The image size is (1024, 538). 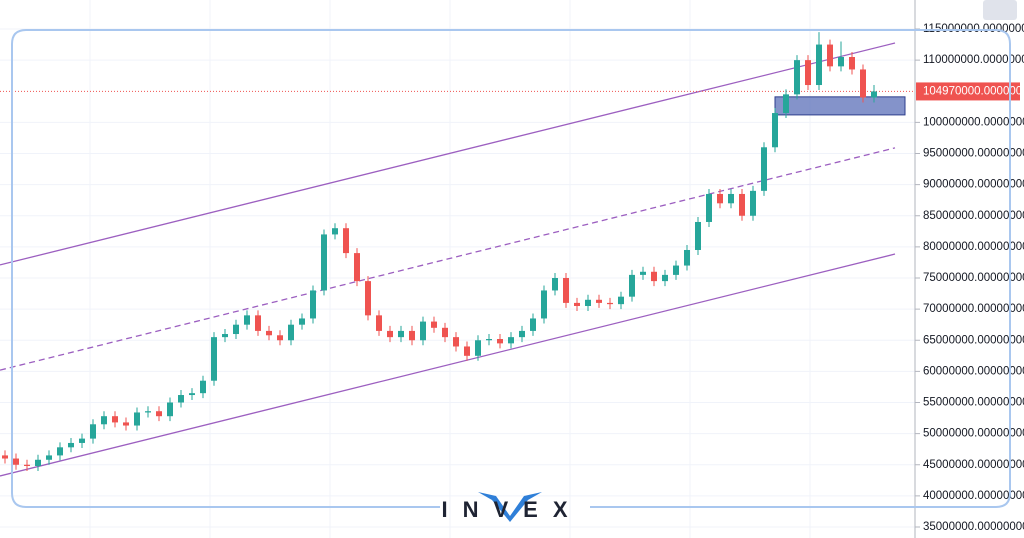 I want to click on y-tick-label: 110000000.0000000, so click(x=973, y=60).